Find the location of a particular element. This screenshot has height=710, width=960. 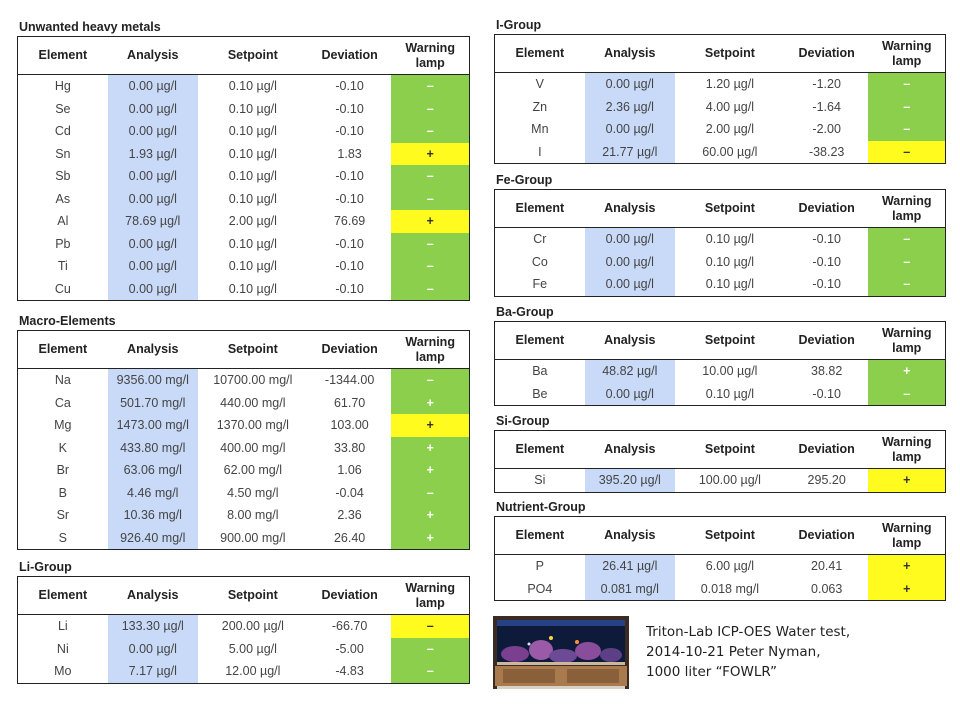

deviation-cell: -1.20 is located at coordinates (826, 84).